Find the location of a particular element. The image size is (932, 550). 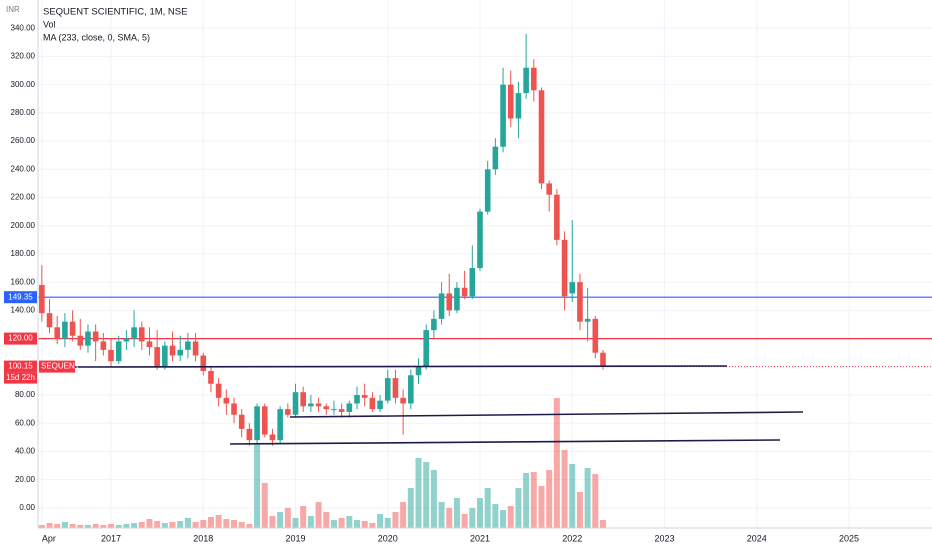

x-tick-label: 2023 is located at coordinates (664, 538).